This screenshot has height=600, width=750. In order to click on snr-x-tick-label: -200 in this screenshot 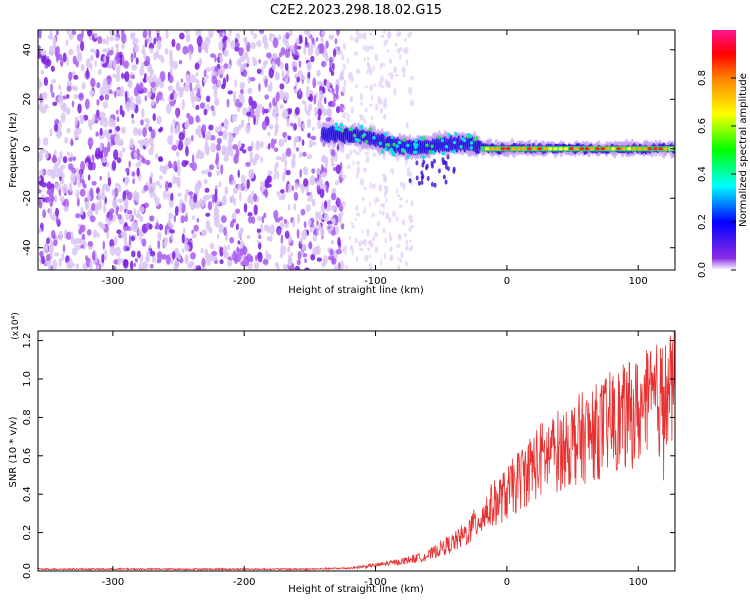, I will do `click(244, 582)`.